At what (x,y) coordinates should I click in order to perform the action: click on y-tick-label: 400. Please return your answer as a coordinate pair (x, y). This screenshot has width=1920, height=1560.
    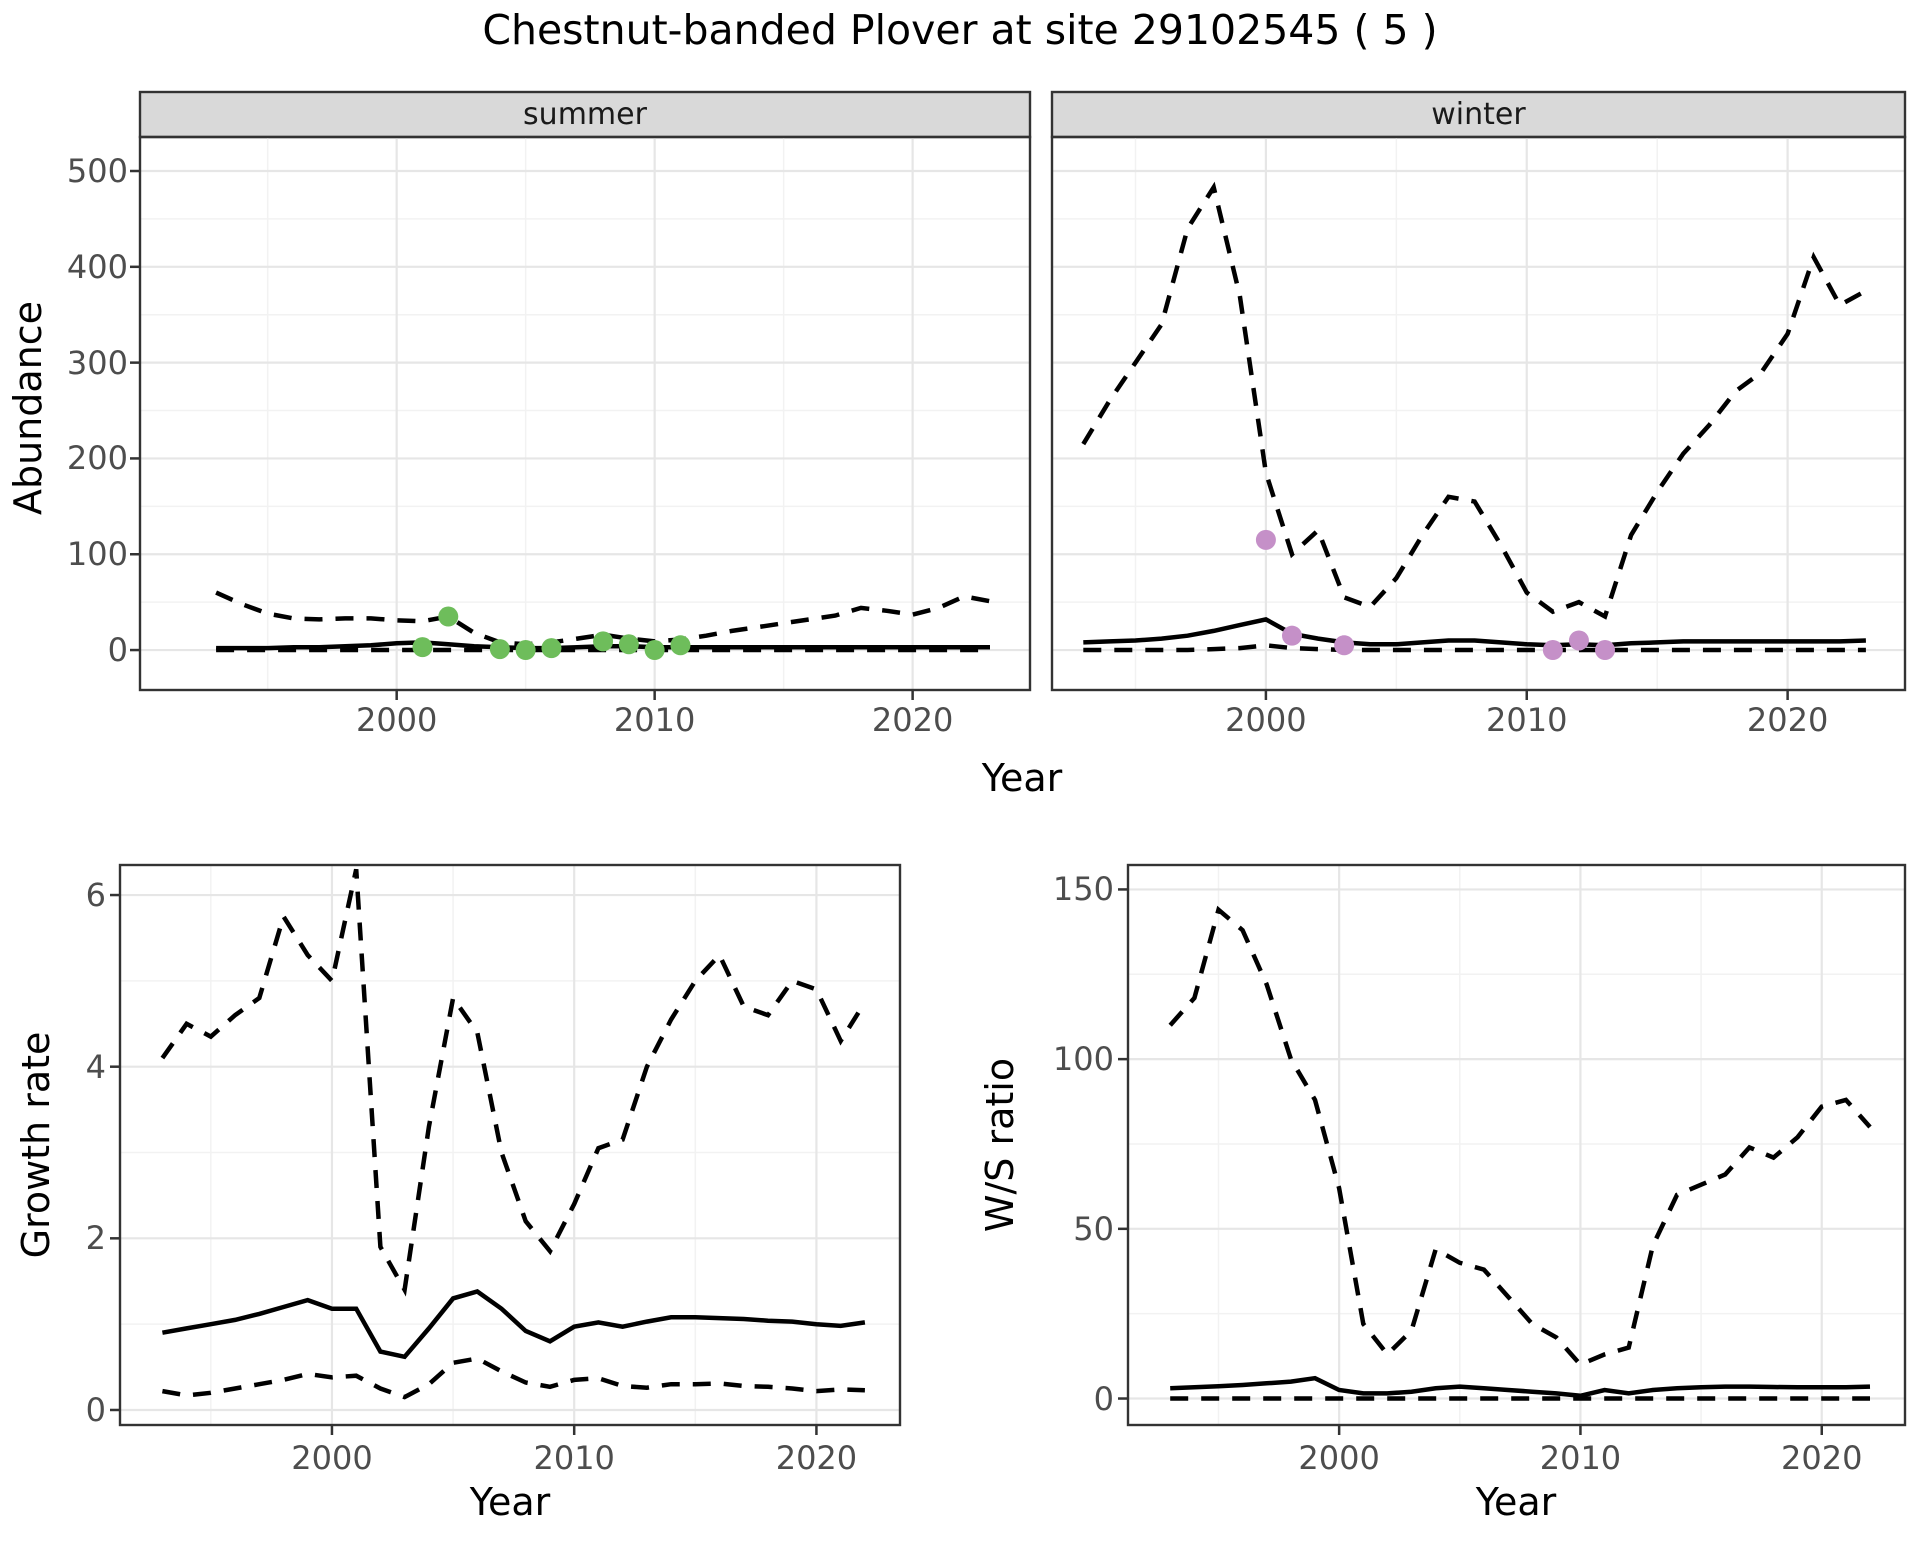
    Looking at the image, I should click on (97, 266).